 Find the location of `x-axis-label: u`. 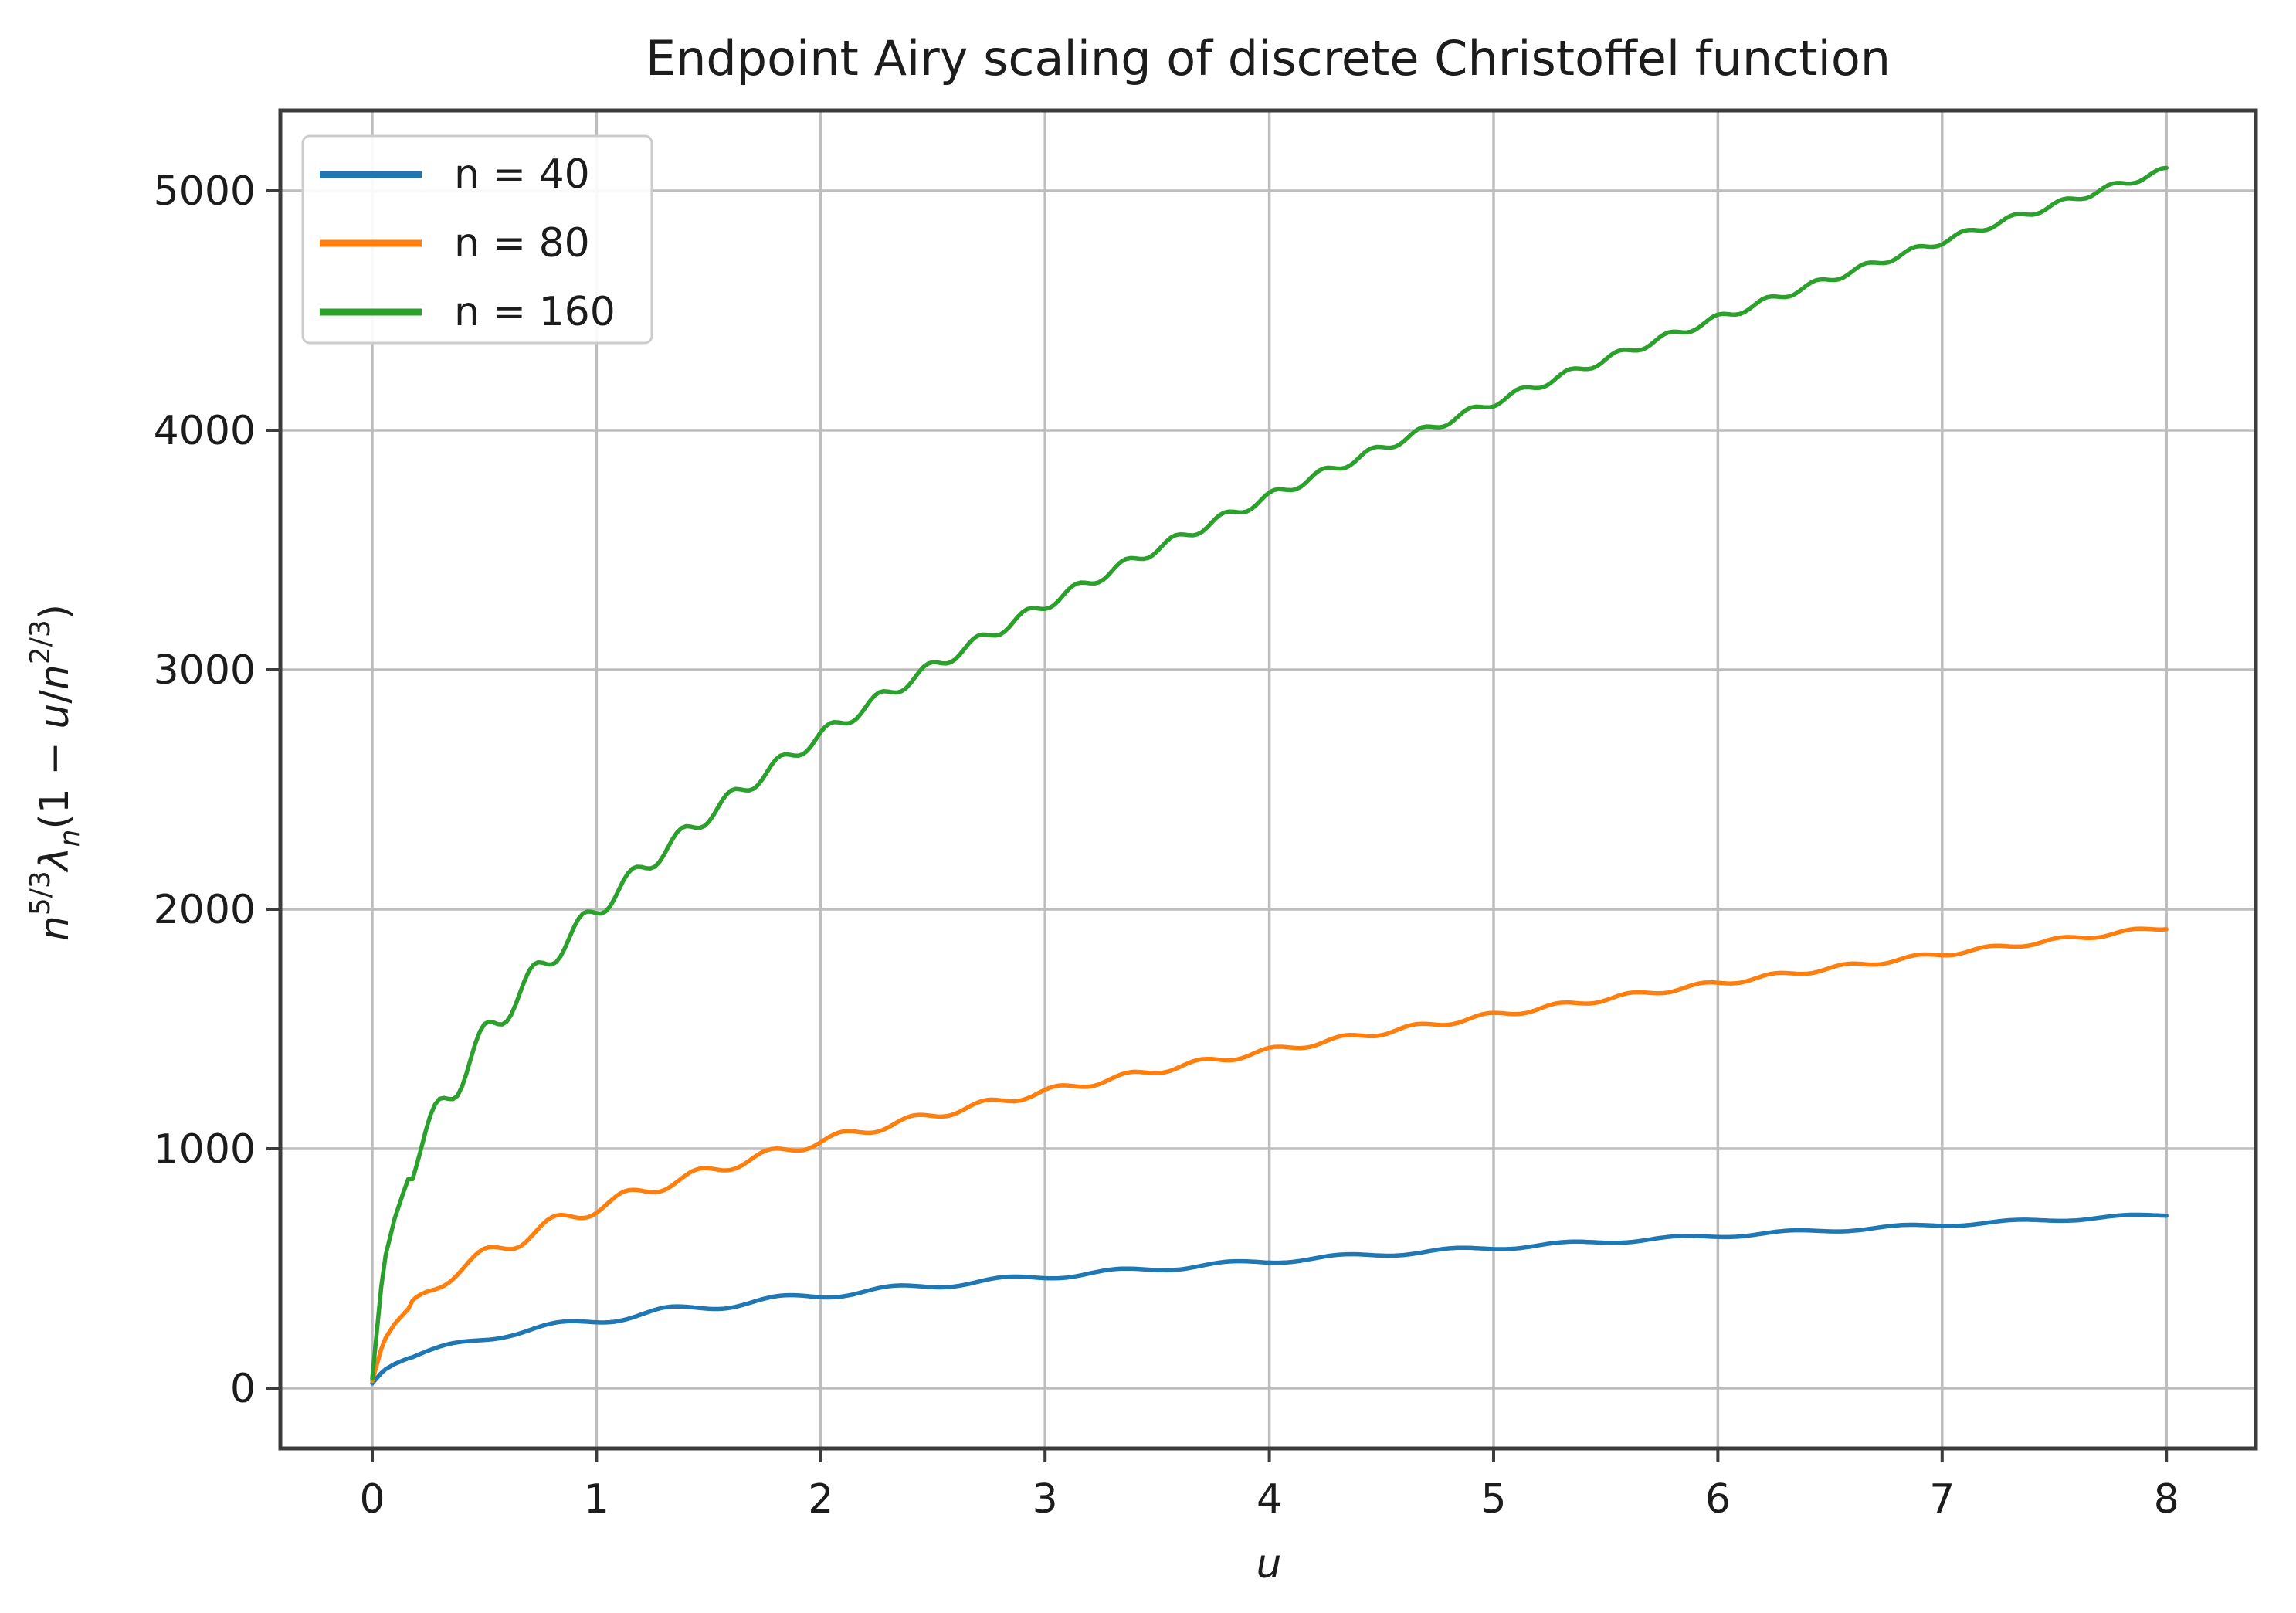

x-axis-label: u is located at coordinates (1269, 1564).